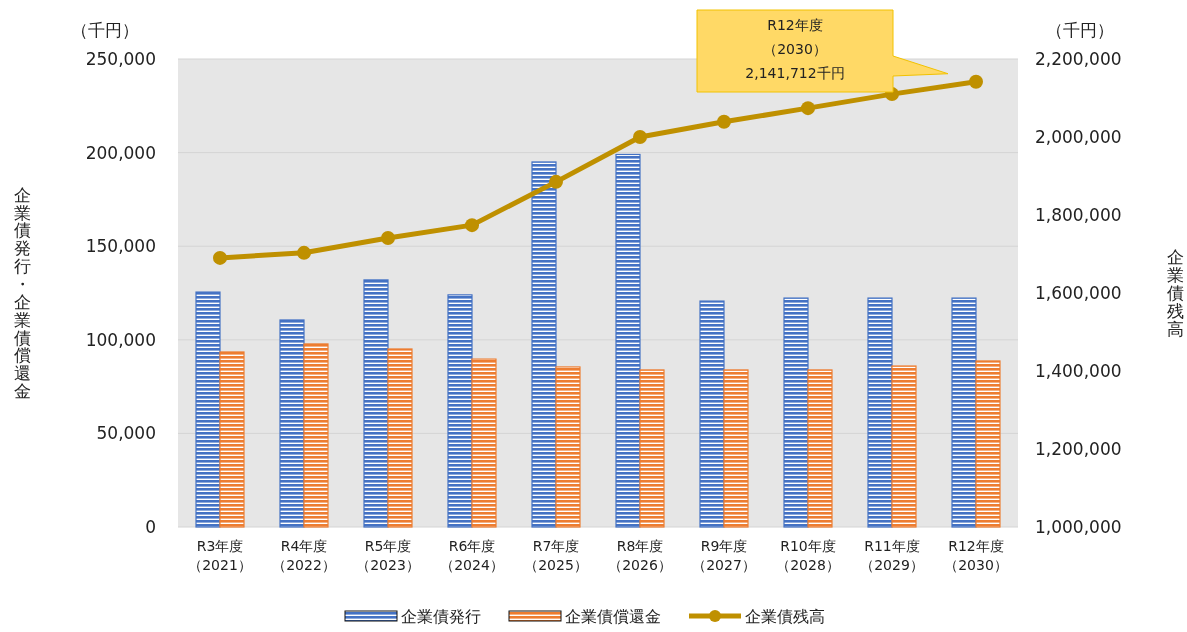 The height and width of the screenshot is (632, 1187). Describe the element at coordinates (441, 616) in the screenshot. I see `legend-label: 企業債発行` at that location.